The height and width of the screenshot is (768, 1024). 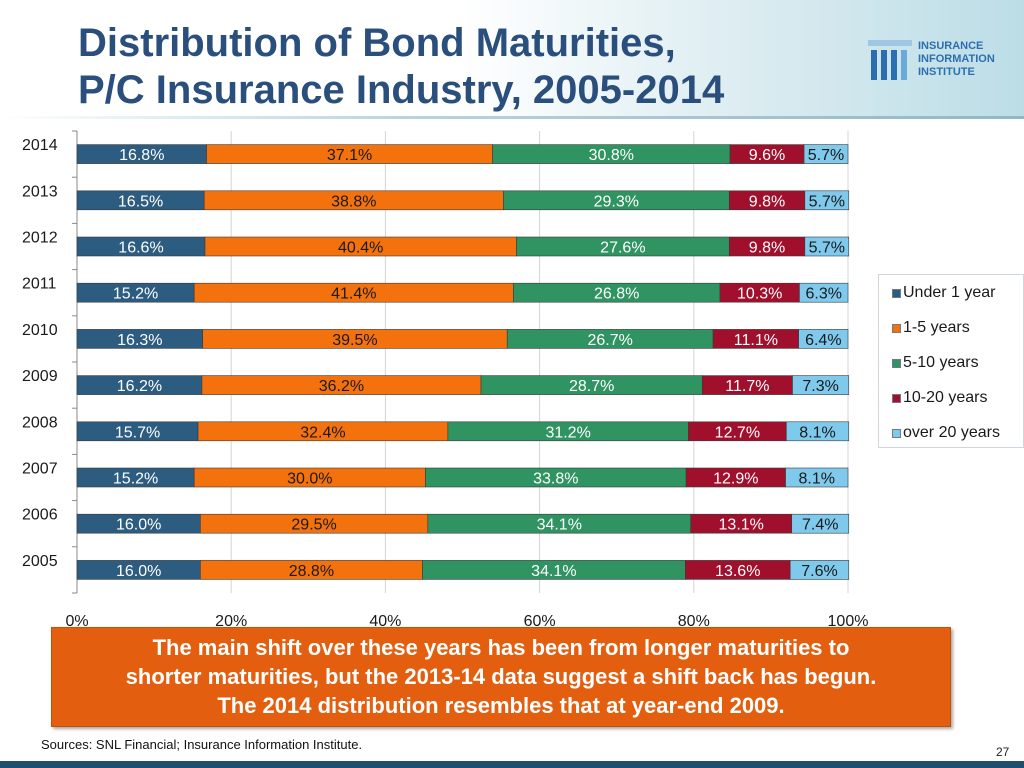 What do you see at coordinates (140, 201) in the screenshot?
I see `data-label: 16.5%` at bounding box center [140, 201].